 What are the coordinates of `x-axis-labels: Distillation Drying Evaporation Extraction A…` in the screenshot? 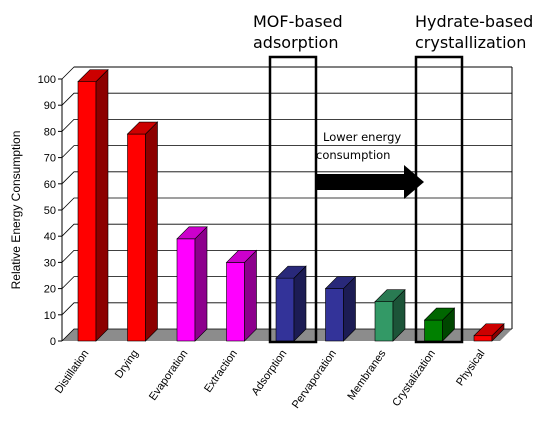 It's located at (270, 378).